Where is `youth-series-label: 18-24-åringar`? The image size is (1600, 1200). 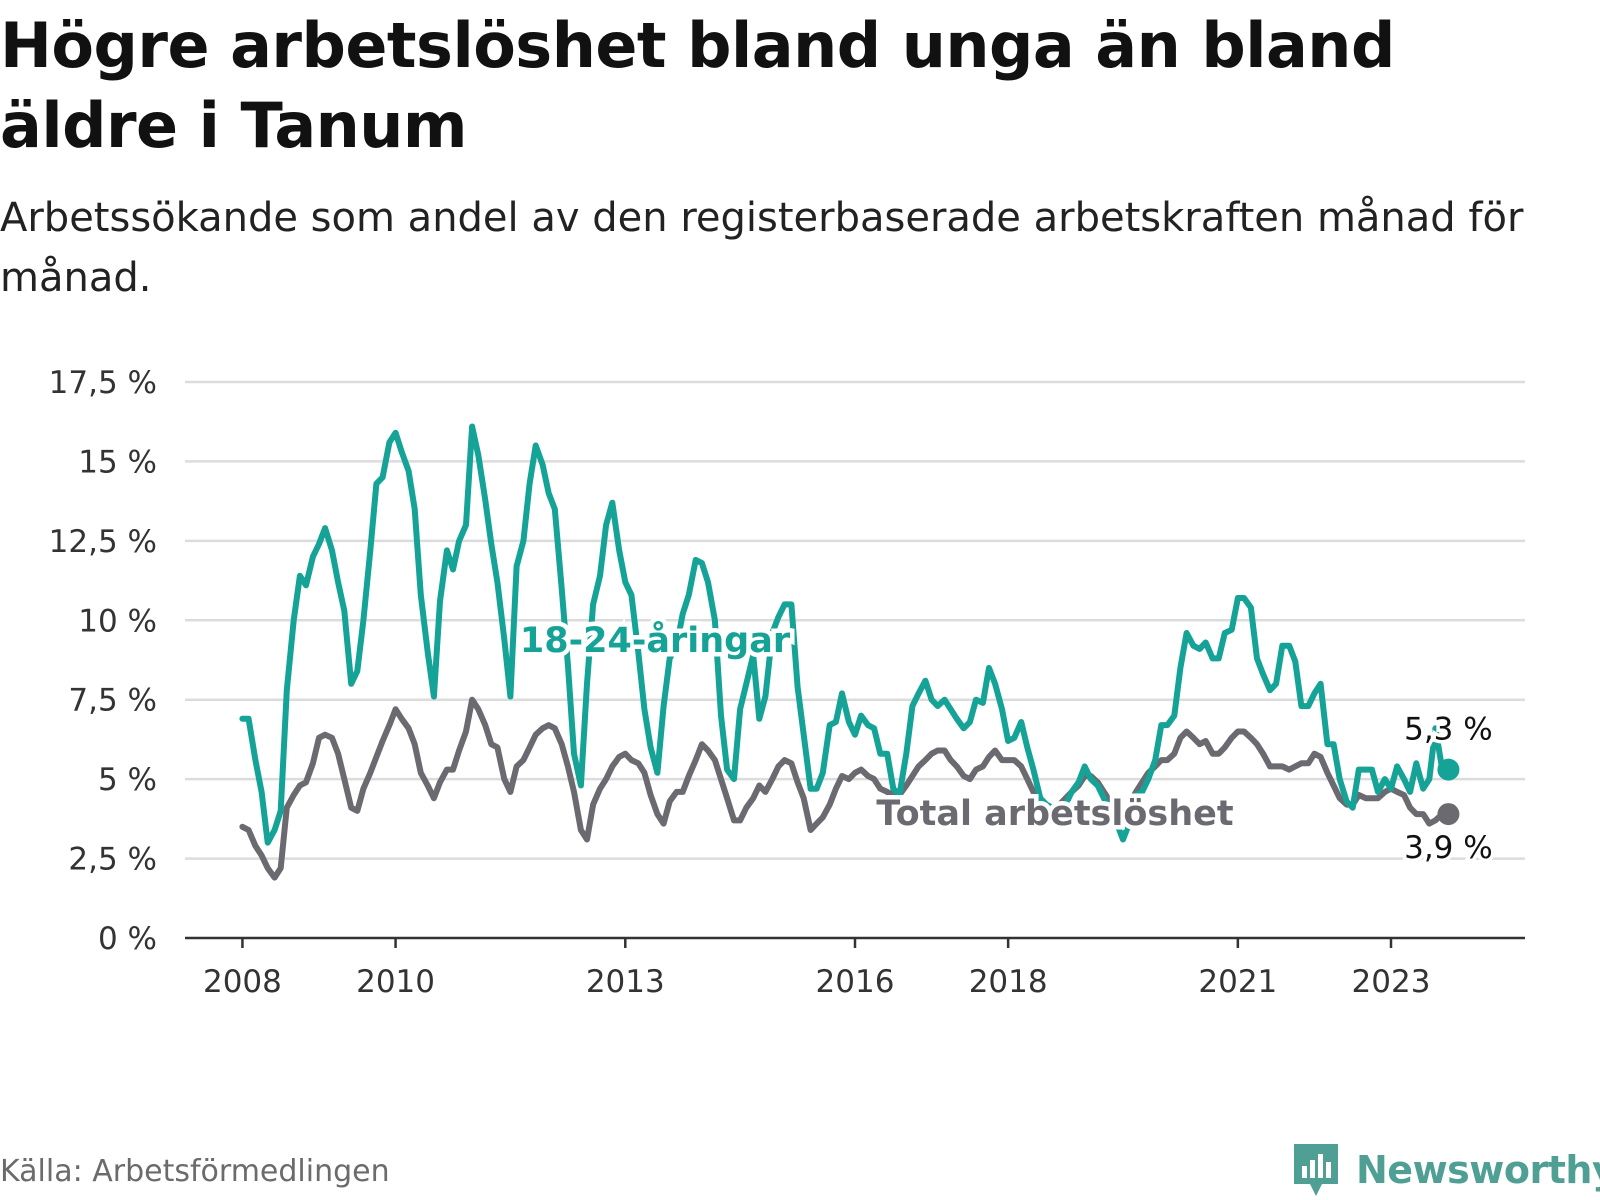 youth-series-label: 18-24-åringar is located at coordinates (655, 640).